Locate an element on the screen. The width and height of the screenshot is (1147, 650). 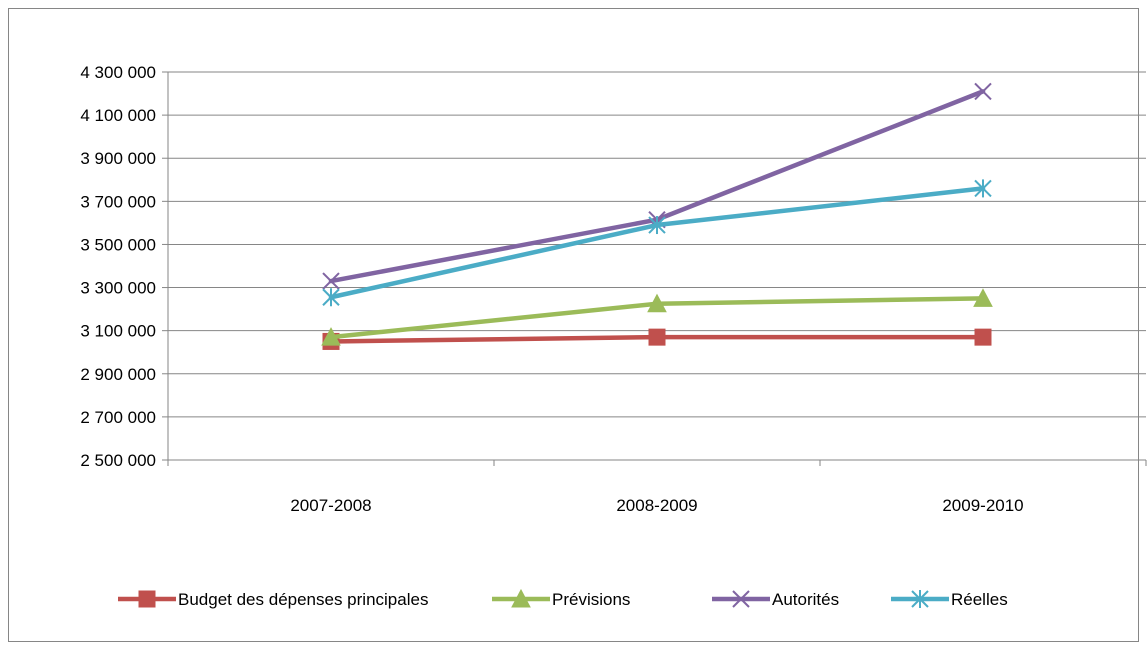
legend-item: Autorités is located at coordinates (775, 599).